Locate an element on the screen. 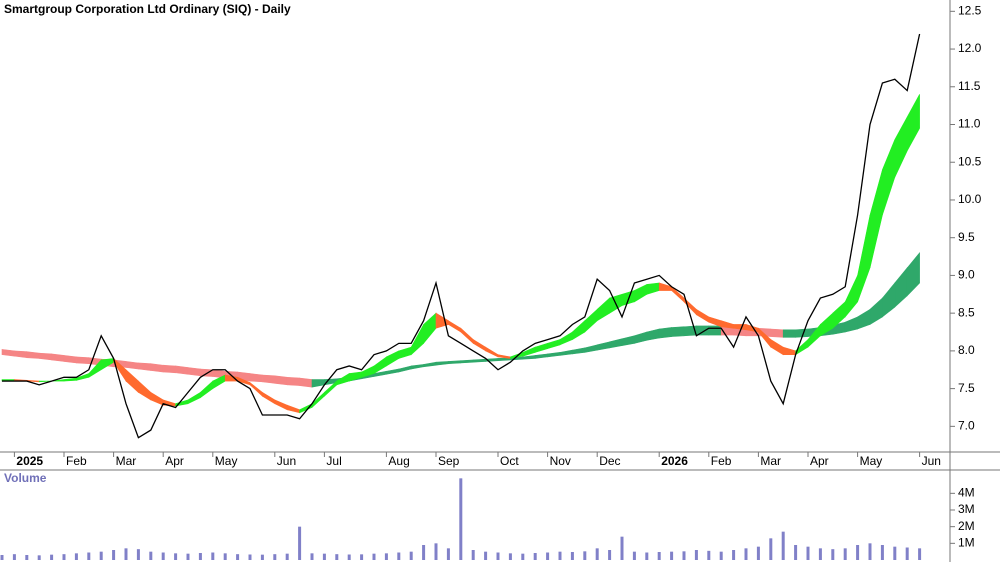 The height and width of the screenshot is (562, 1000). x-tick-label: Aug is located at coordinates (398, 461).